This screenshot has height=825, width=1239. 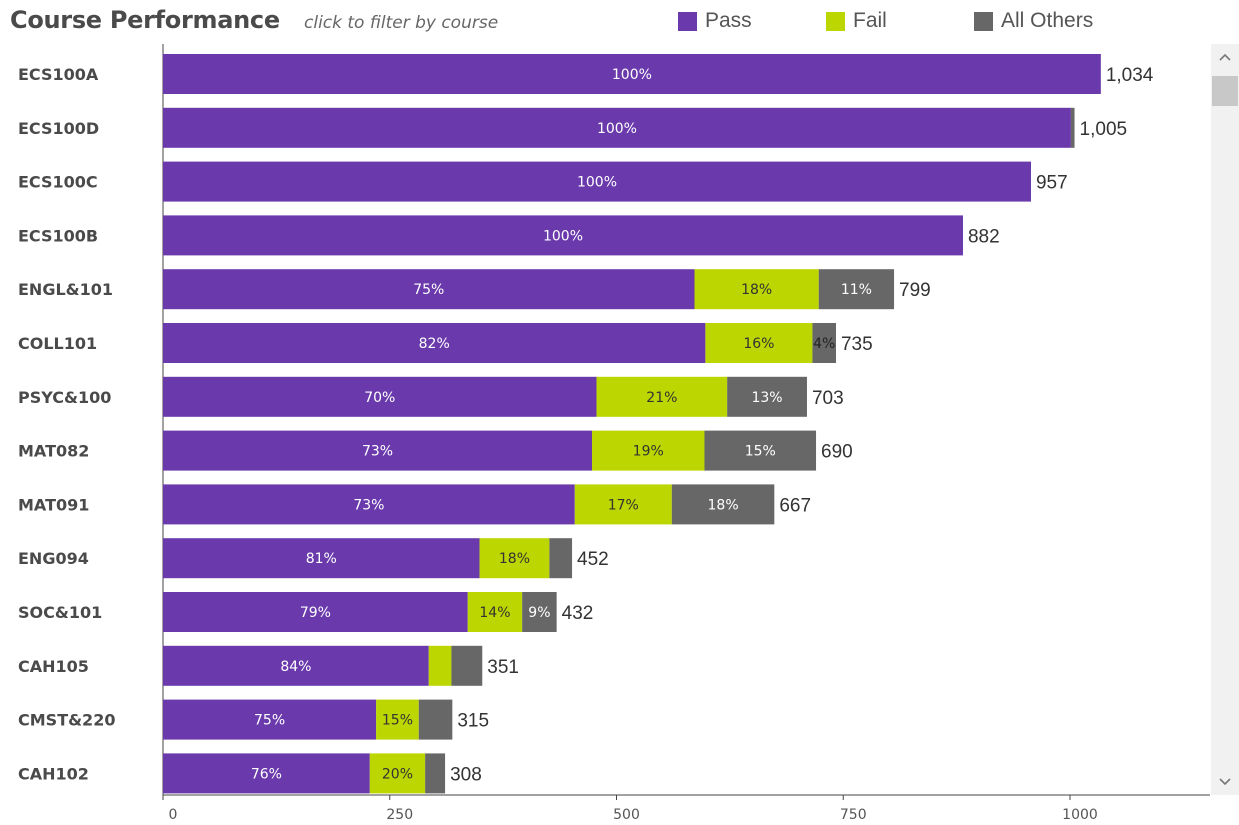 I want to click on data-label-all-others-psyc-100: 13%, so click(x=766, y=398).